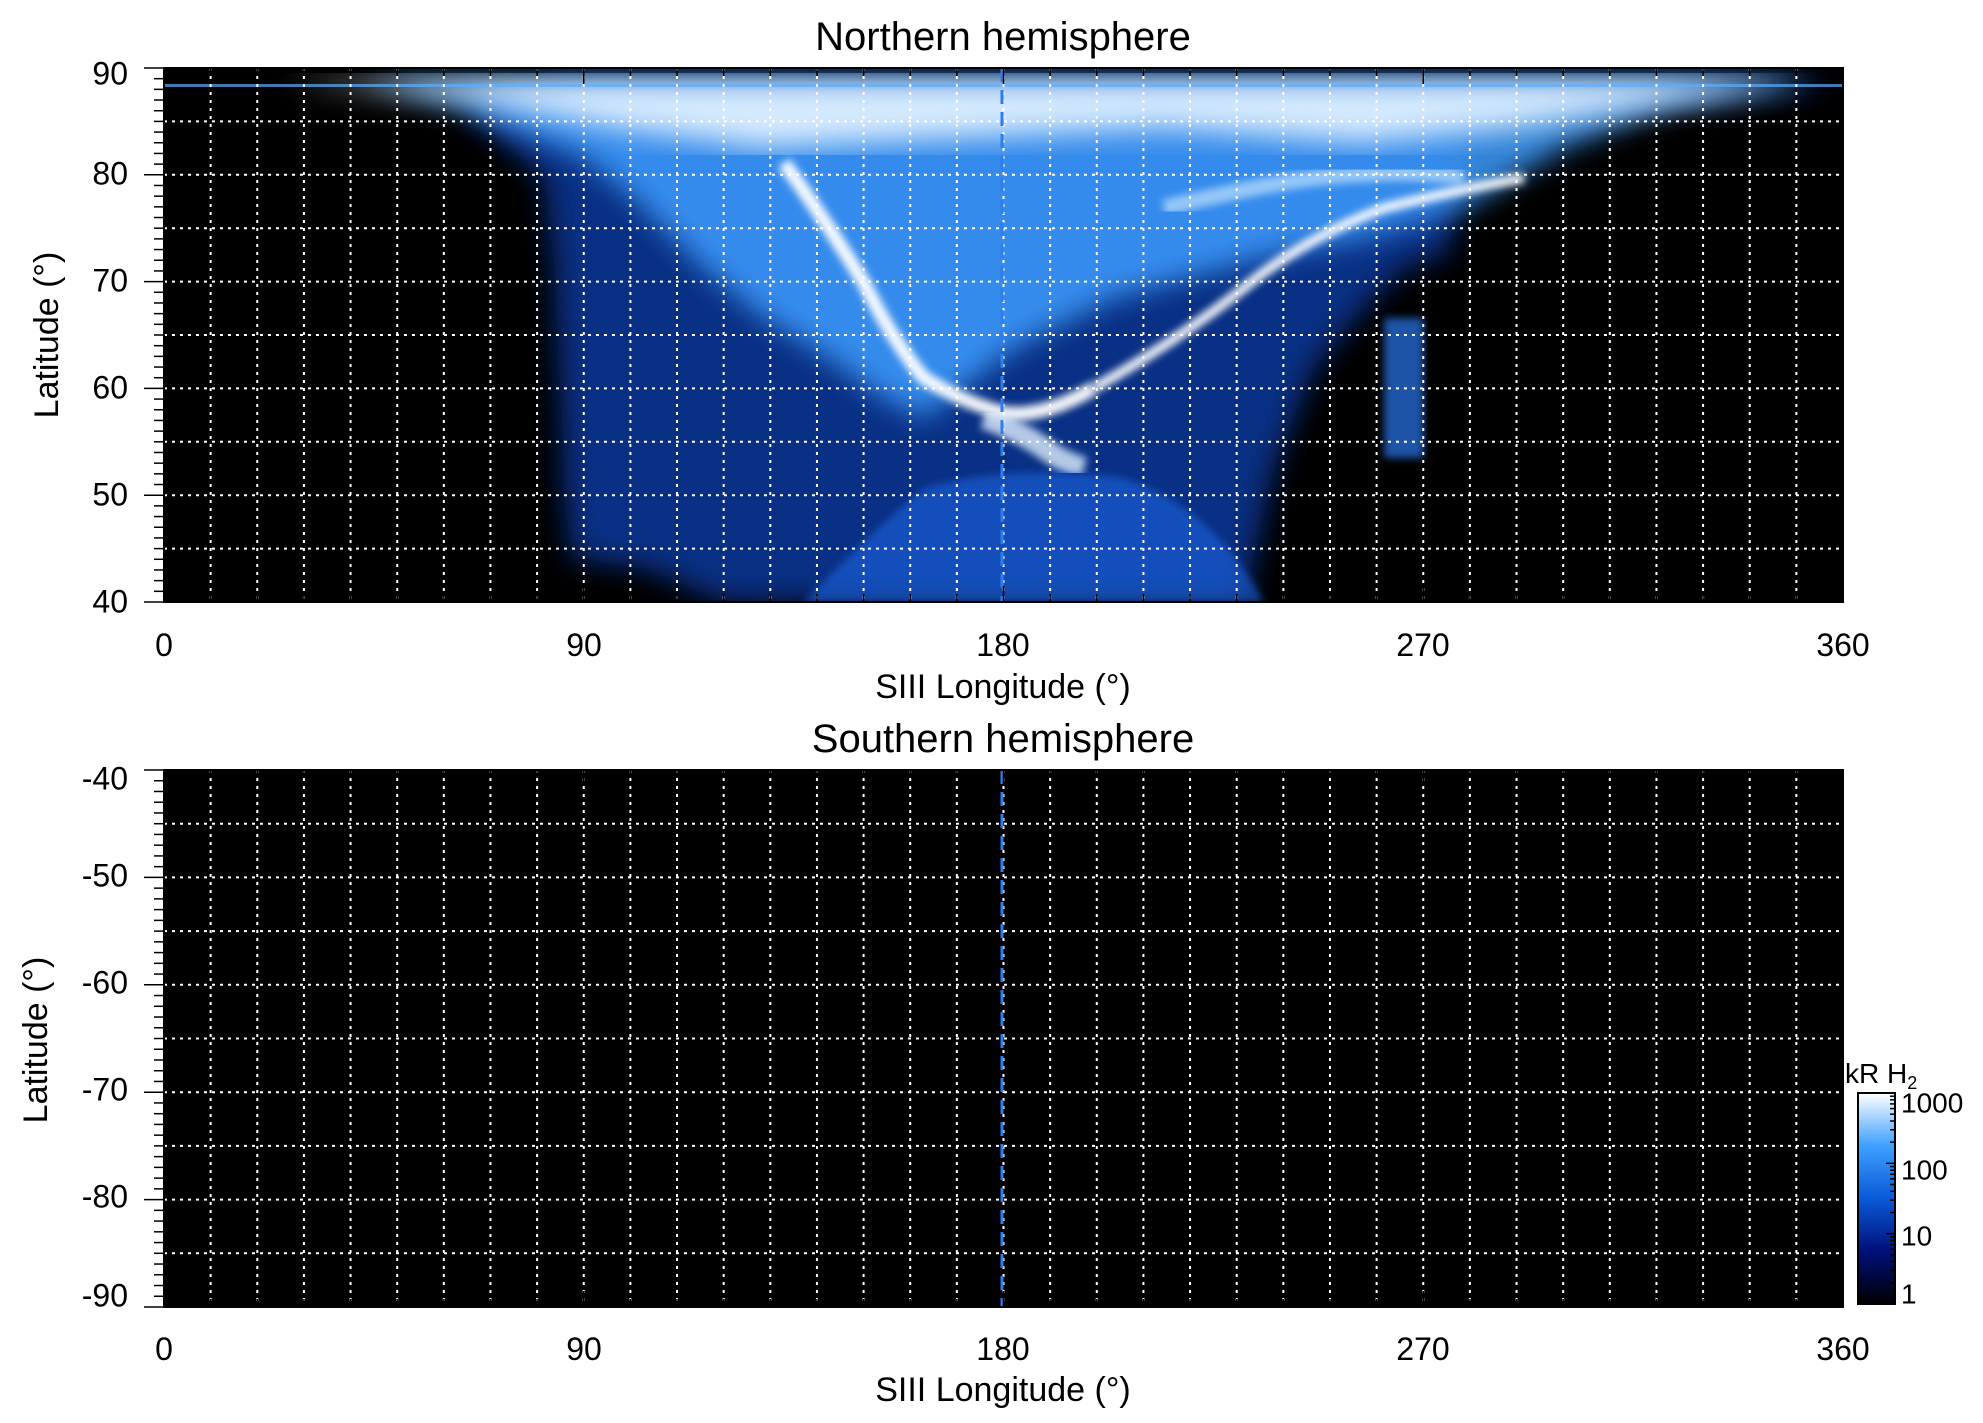 Image resolution: width=1983 pixels, height=1423 pixels. I want to click on north-y-tick-label: 60, so click(110, 387).